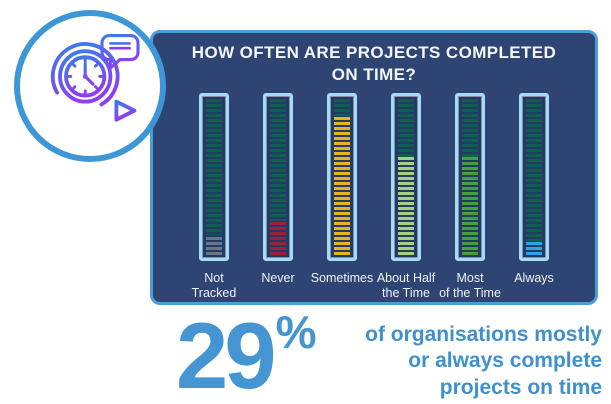 Image resolution: width=611 pixels, height=404 pixels. I want to click on clock-icon, so click(85, 76).